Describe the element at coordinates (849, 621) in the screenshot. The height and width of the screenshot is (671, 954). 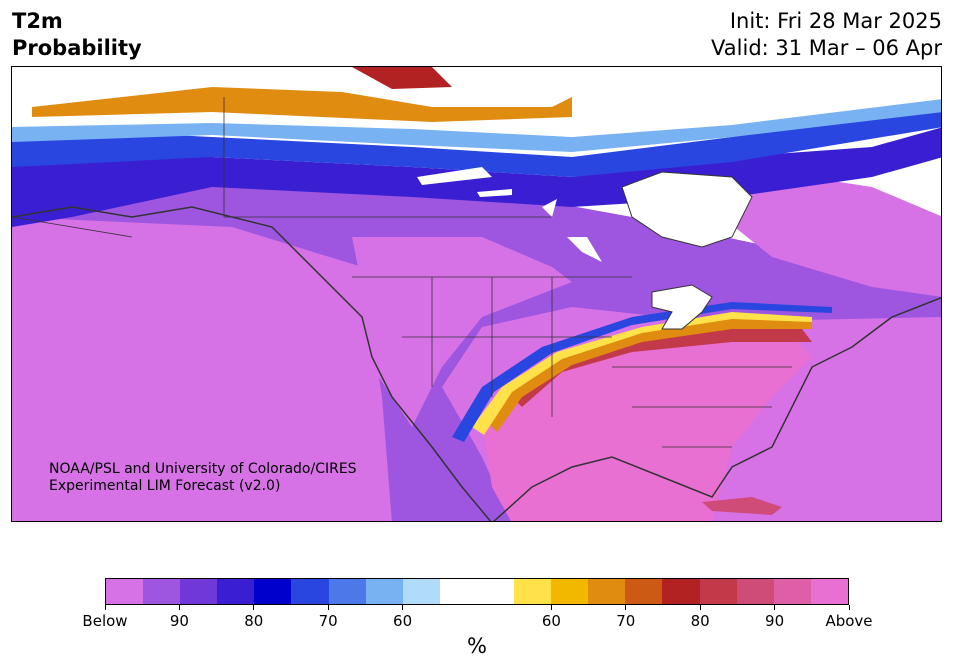
I see `colorbar-tick-label: Above` at that location.